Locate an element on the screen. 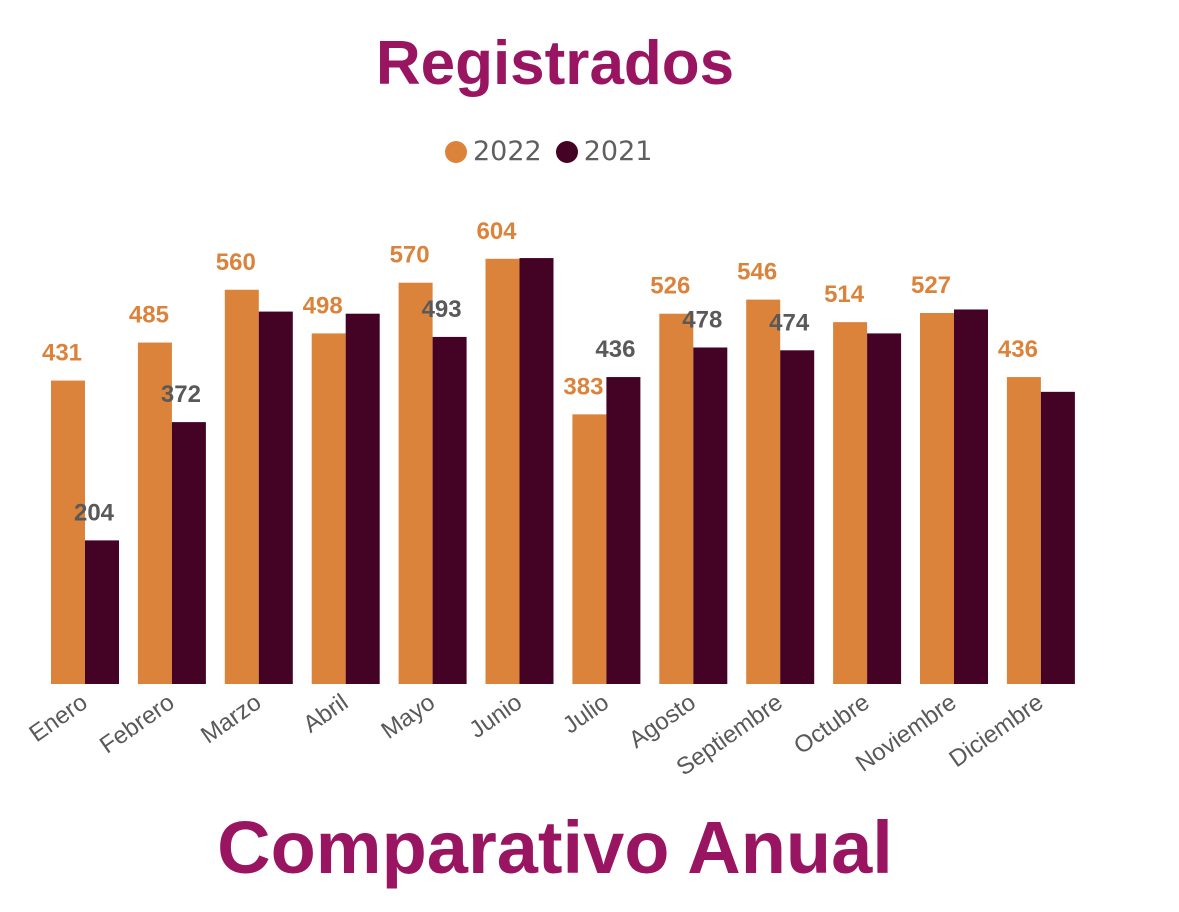 Image resolution: width=1179 pixels, height=912 pixels. data-label-2022-septiembre: 546 is located at coordinates (757, 272).